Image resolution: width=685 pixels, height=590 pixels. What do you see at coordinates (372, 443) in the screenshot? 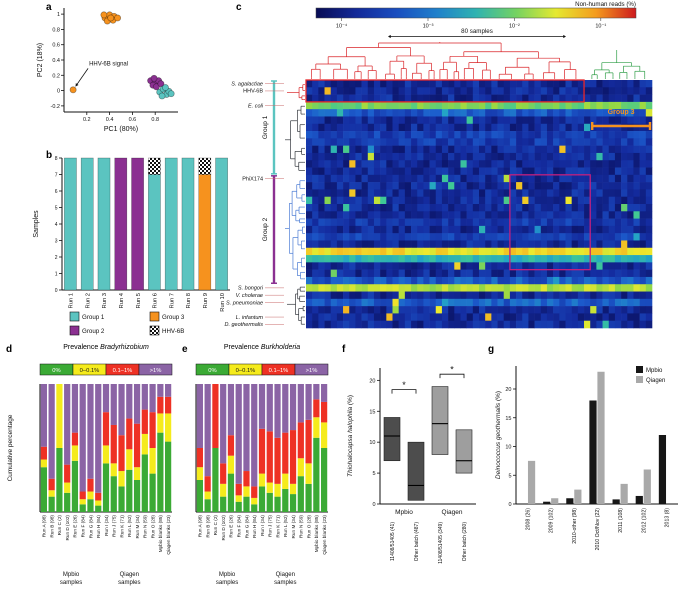
I see `svg-text: 10` at bounding box center [372, 443].